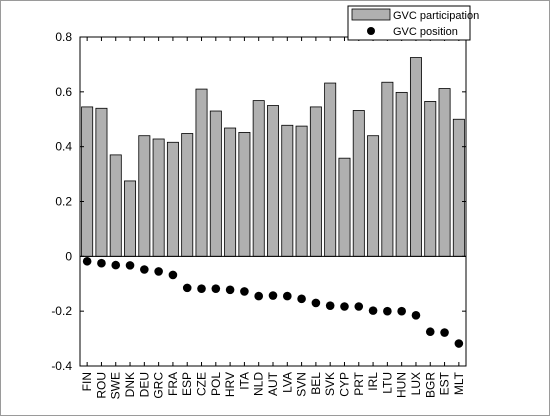 This screenshot has width=550, height=416. I want to click on x-tick-label-rou: ROU, so click(101, 385).